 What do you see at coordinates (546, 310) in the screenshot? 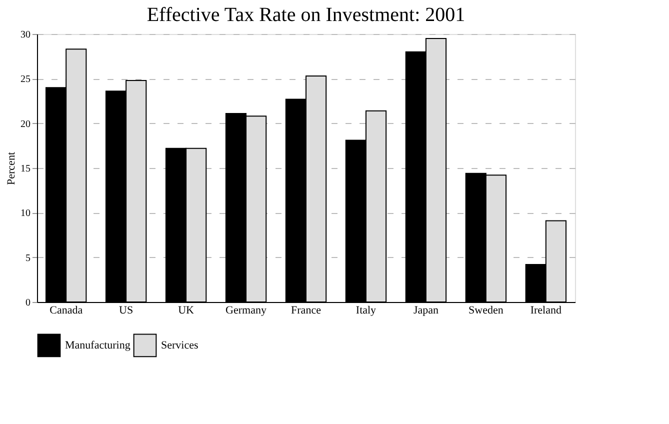
I see `x-tick-label: Ireland` at bounding box center [546, 310].